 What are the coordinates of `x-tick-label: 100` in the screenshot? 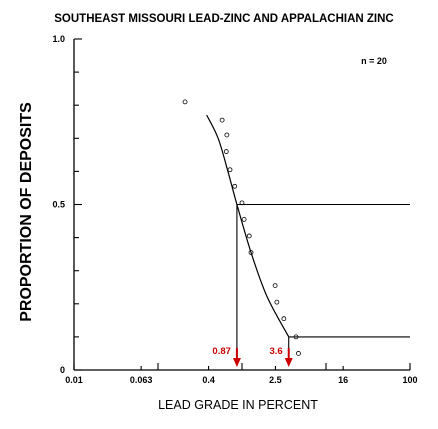 It's located at (409, 380).